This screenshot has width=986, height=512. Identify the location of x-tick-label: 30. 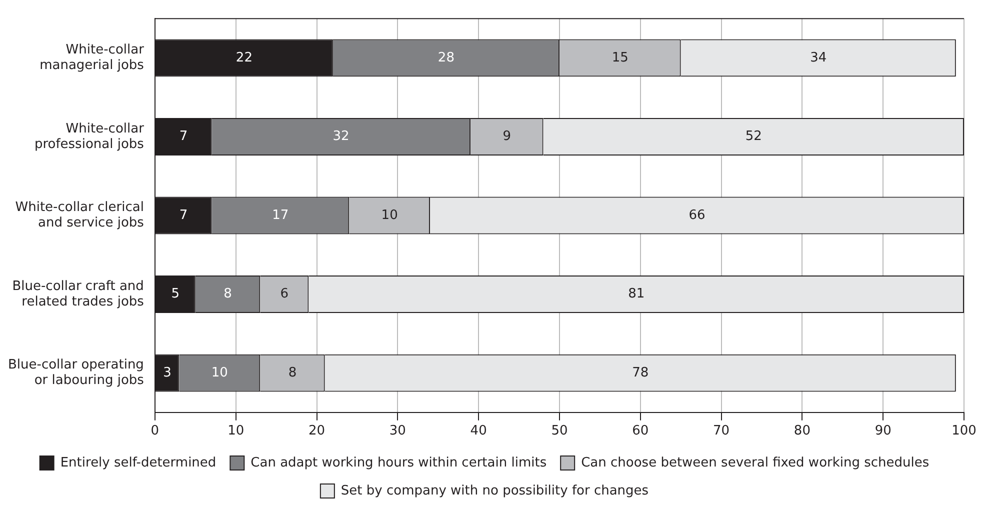
(397, 431).